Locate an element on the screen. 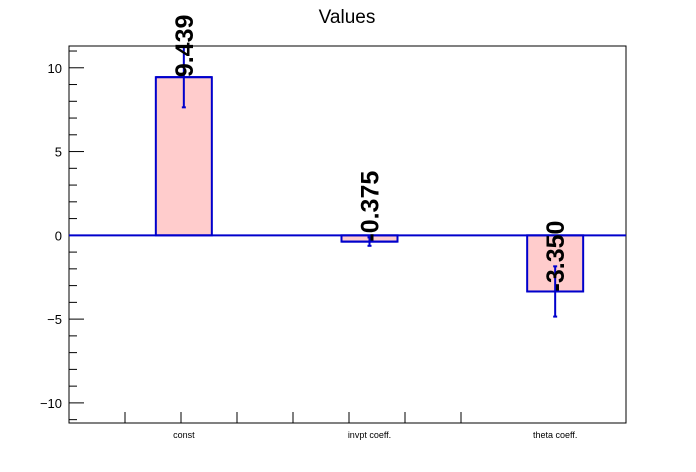  data-label: -3.350 is located at coordinates (556, 256).